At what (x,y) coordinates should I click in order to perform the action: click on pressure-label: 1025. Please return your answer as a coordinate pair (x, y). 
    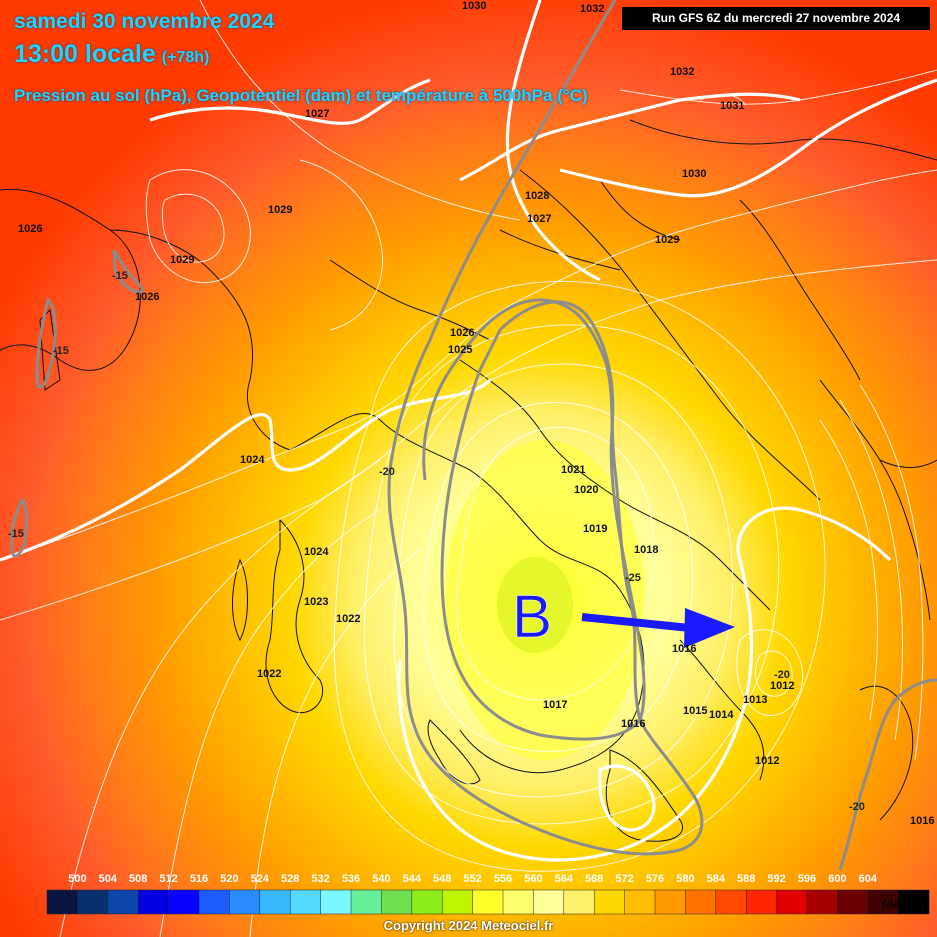
    Looking at the image, I should click on (460, 350).